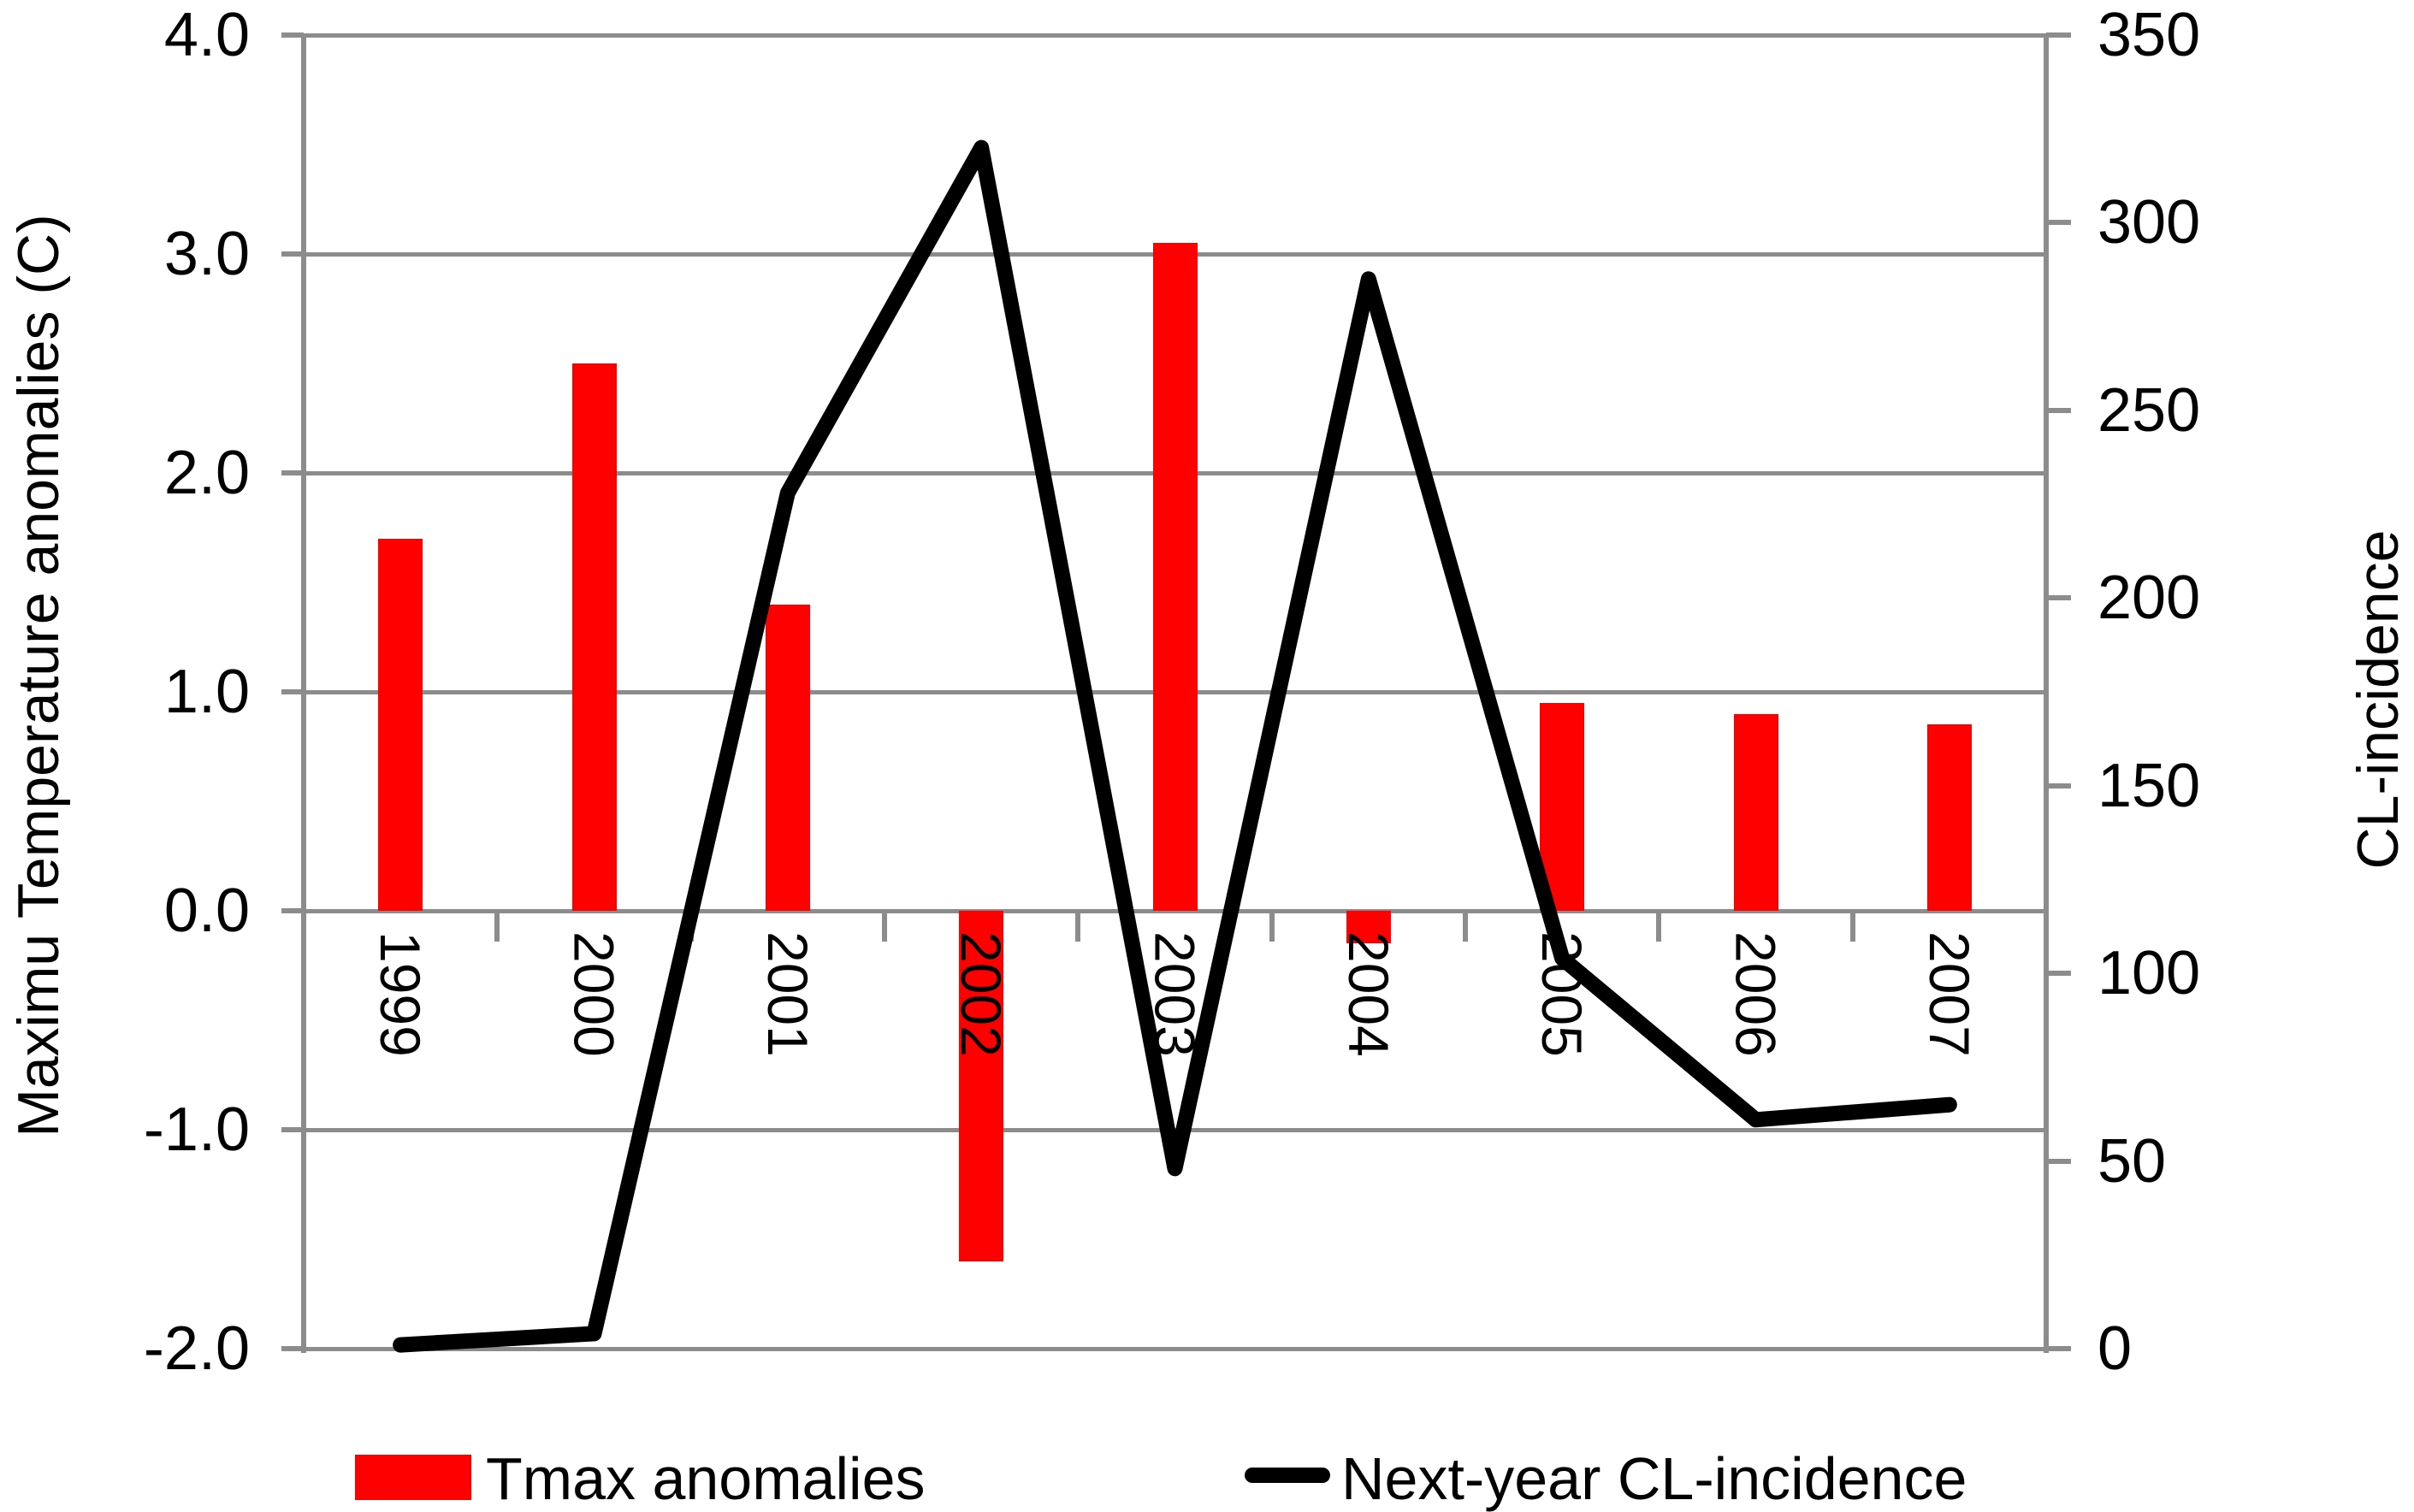 The height and width of the screenshot is (1512, 2414). What do you see at coordinates (292, 910) in the screenshot?
I see `left-axis-tick-0.0` at bounding box center [292, 910].